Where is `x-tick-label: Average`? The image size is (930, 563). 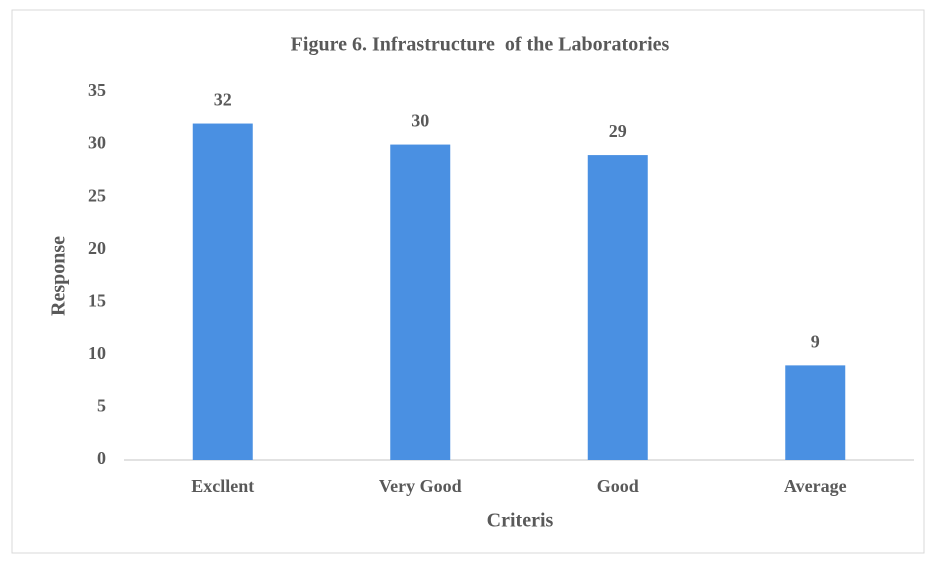 x-tick-label: Average is located at coordinates (815, 486).